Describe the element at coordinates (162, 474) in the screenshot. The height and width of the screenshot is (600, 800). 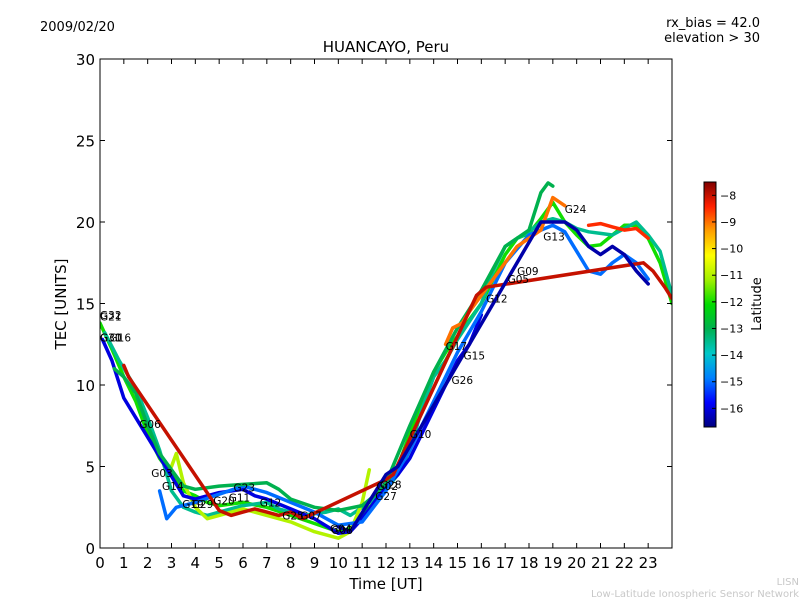
I see `prn-label: G03` at that location.